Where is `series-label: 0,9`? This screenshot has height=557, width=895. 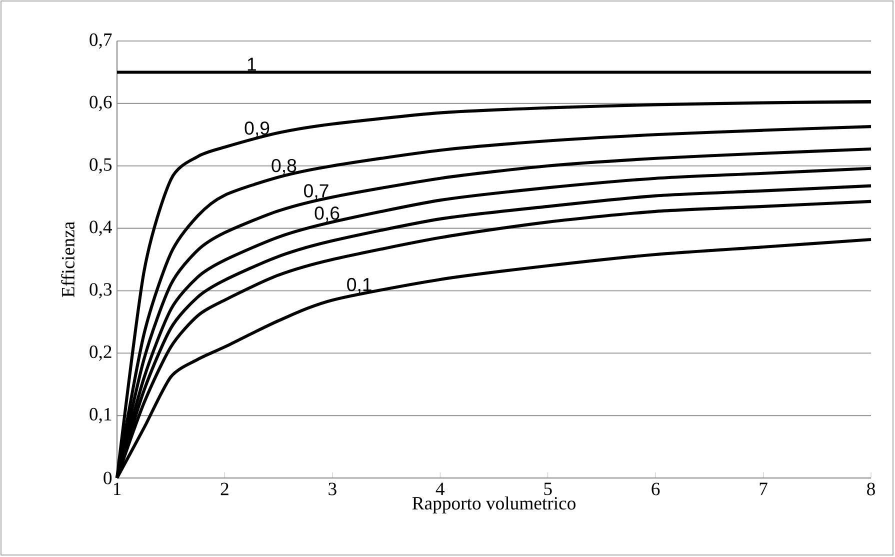 series-label: 0,9 is located at coordinates (257, 129).